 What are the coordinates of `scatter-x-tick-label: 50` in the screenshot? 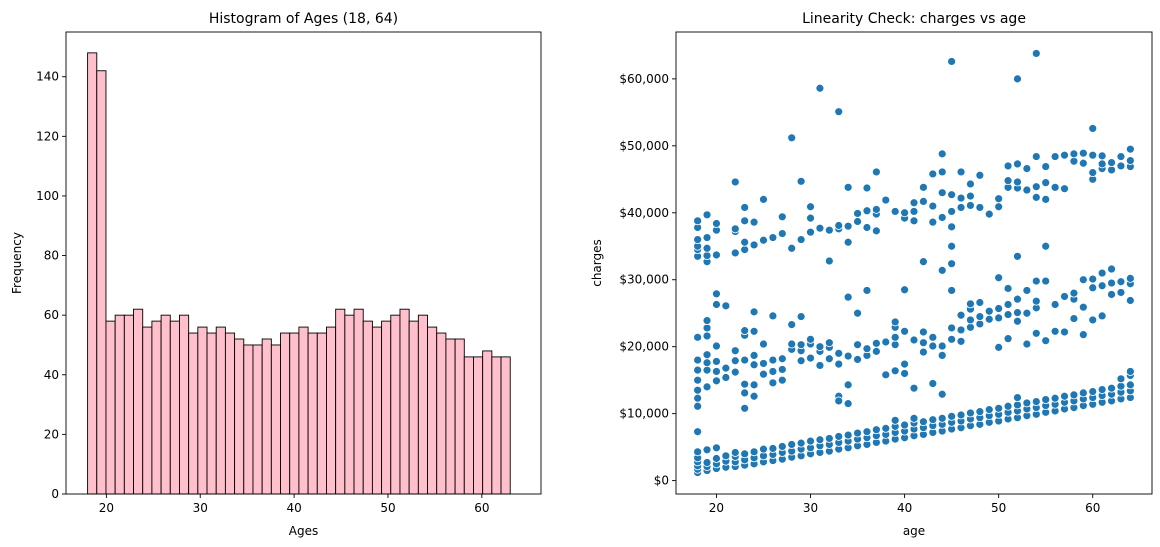 It's located at (998, 508).